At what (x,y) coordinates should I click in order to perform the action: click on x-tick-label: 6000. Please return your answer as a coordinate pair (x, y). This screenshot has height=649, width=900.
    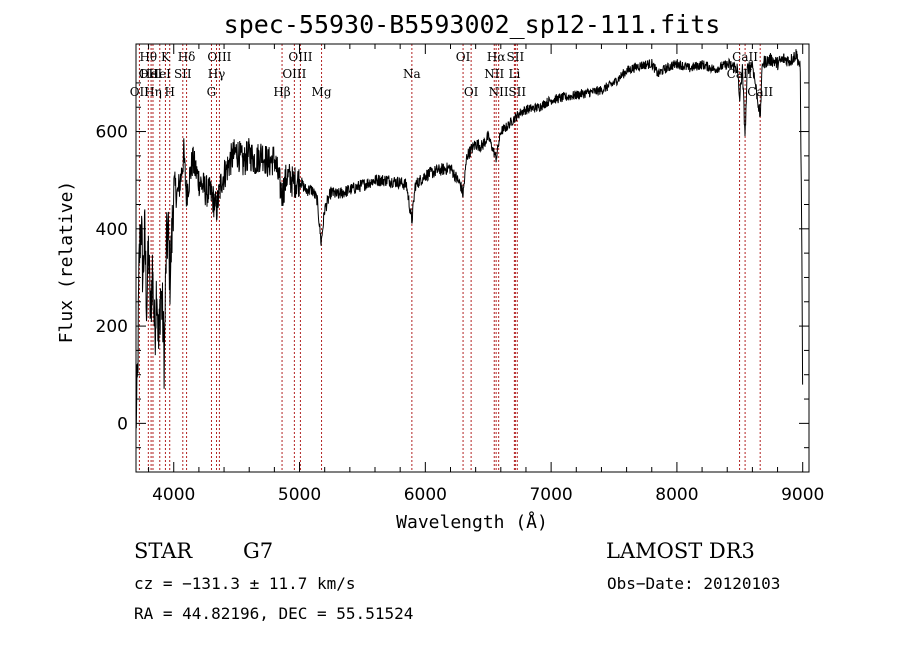
    Looking at the image, I should click on (425, 495).